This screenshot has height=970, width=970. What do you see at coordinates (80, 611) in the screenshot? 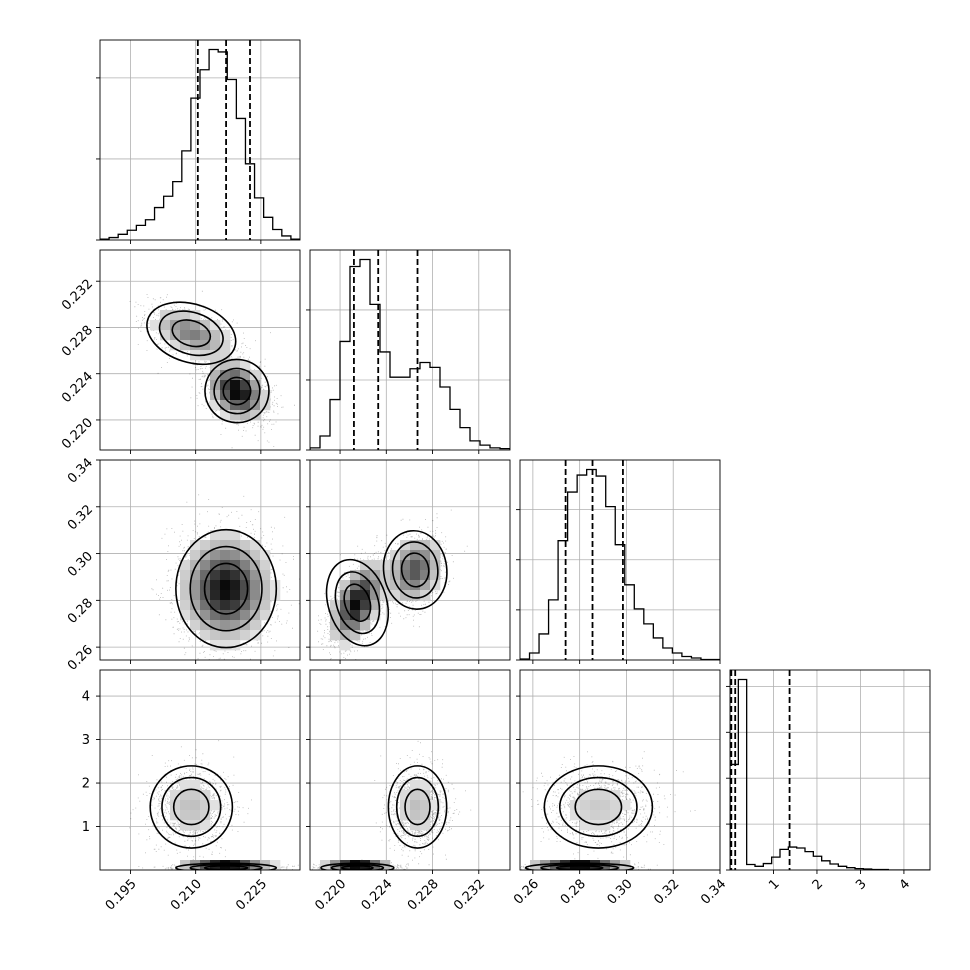
I see `y-tick-label: 0.28` at bounding box center [80, 611].